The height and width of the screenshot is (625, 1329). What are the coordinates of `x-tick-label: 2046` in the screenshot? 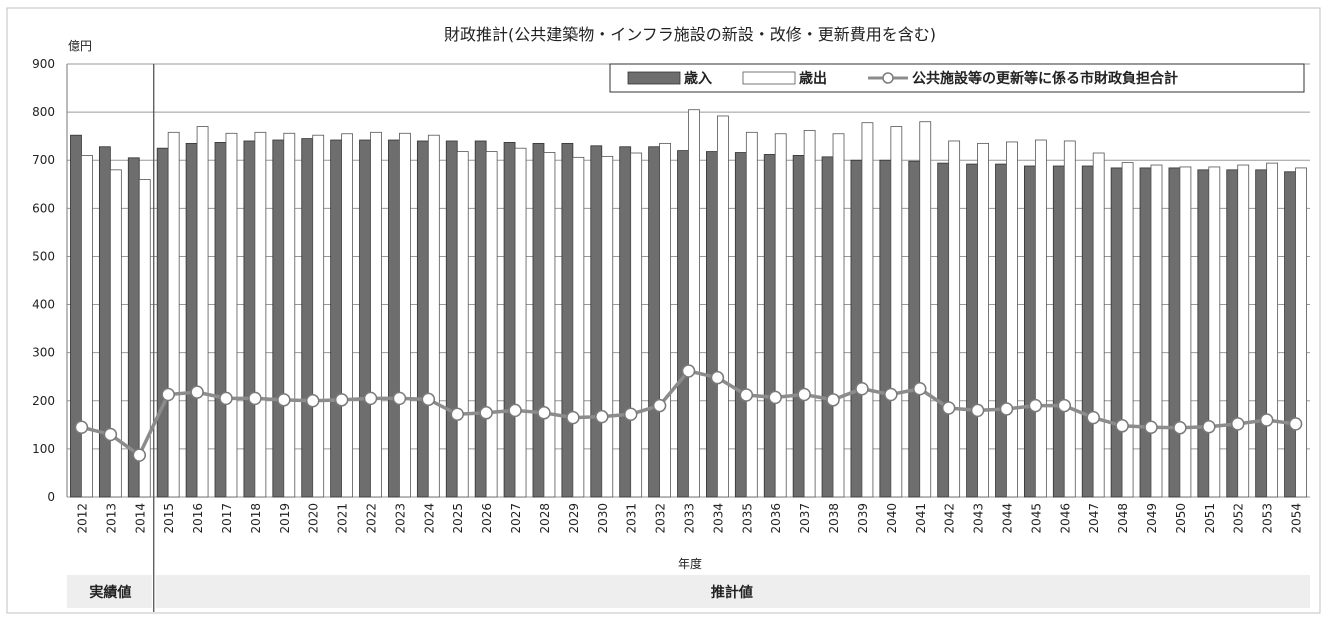 It's located at (1065, 518).